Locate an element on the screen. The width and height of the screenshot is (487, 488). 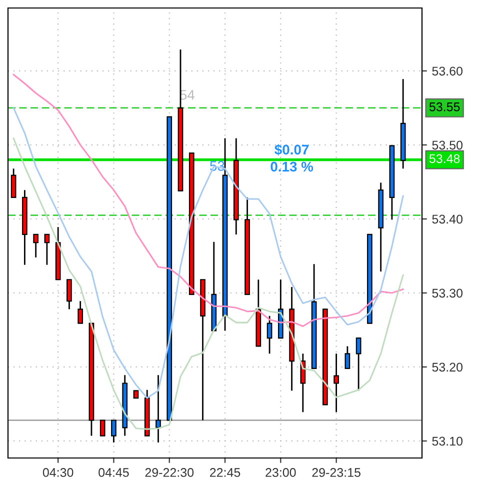
y-tick-label: 53.50 is located at coordinates (447, 145).